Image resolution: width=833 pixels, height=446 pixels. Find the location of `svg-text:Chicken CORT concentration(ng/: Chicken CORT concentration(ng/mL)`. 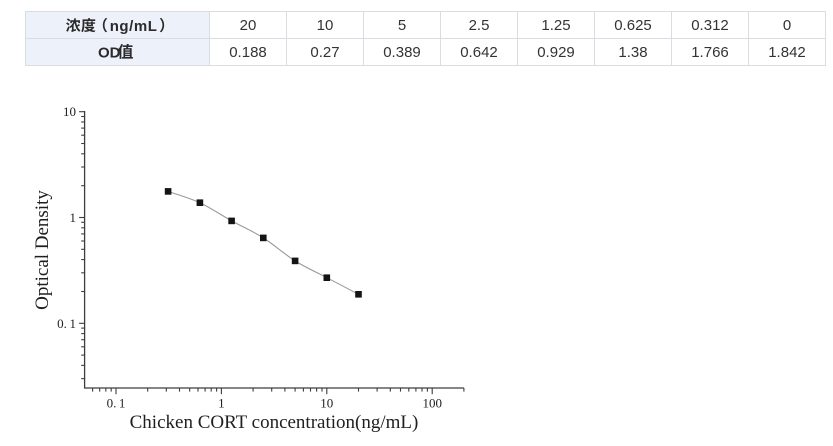

svg-text:Chicken CORT concentration(ng/: Chicken CORT concentration(ng/mL) is located at coordinates (274, 422).